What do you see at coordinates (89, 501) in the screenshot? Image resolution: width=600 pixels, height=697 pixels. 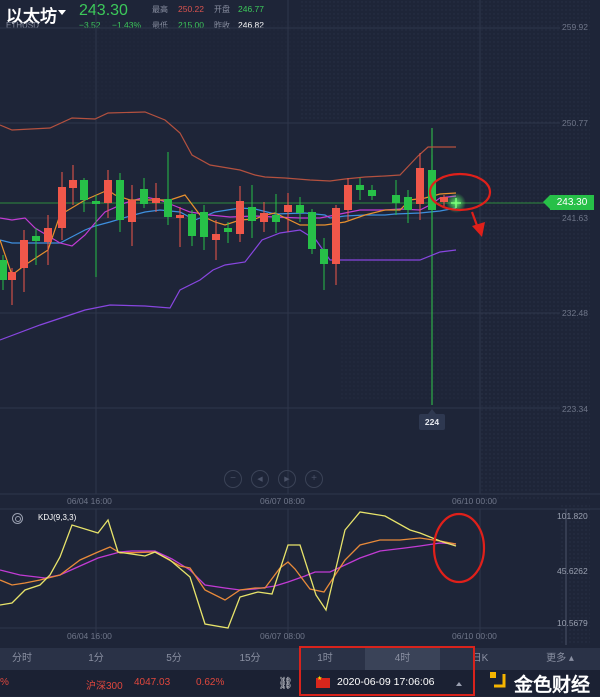 I see `x-tick: 06/04 16:00` at bounding box center [89, 501].